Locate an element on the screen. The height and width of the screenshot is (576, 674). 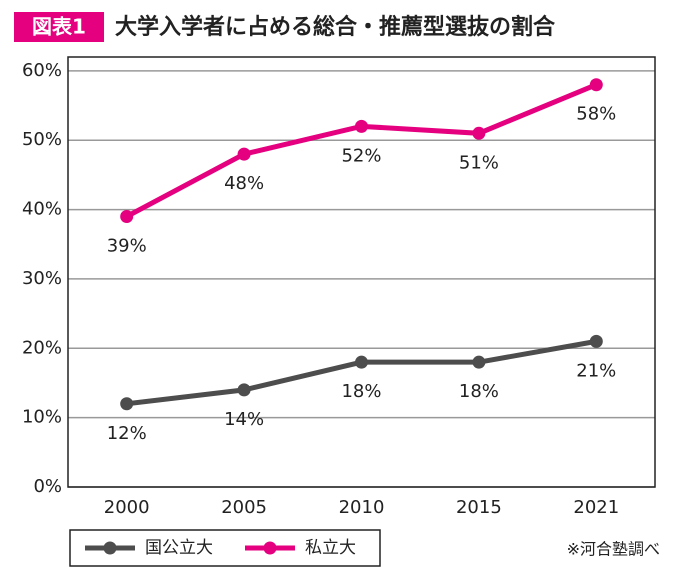
value-label: 52% is located at coordinates (361, 155).